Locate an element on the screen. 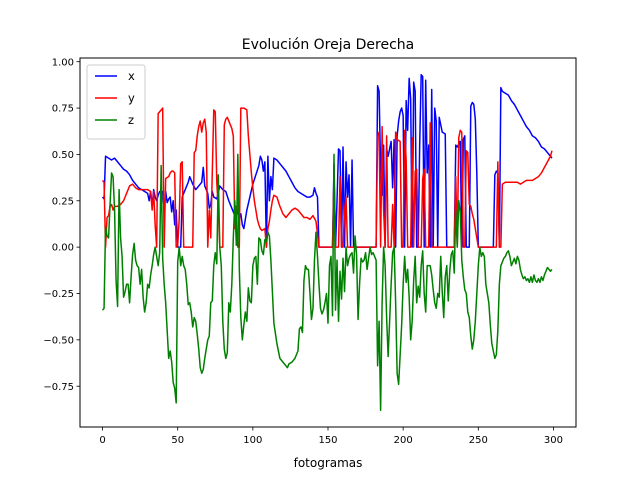 This screenshot has width=640, height=480. x-tick-label: 150 is located at coordinates (327, 440).